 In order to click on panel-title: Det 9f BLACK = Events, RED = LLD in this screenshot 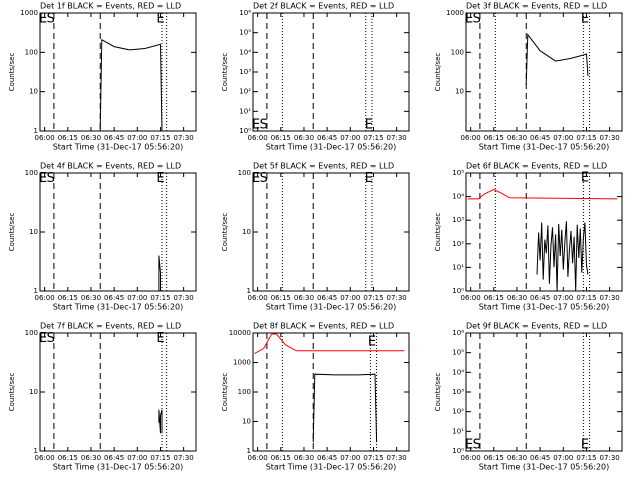, I will do `click(536, 326)`.